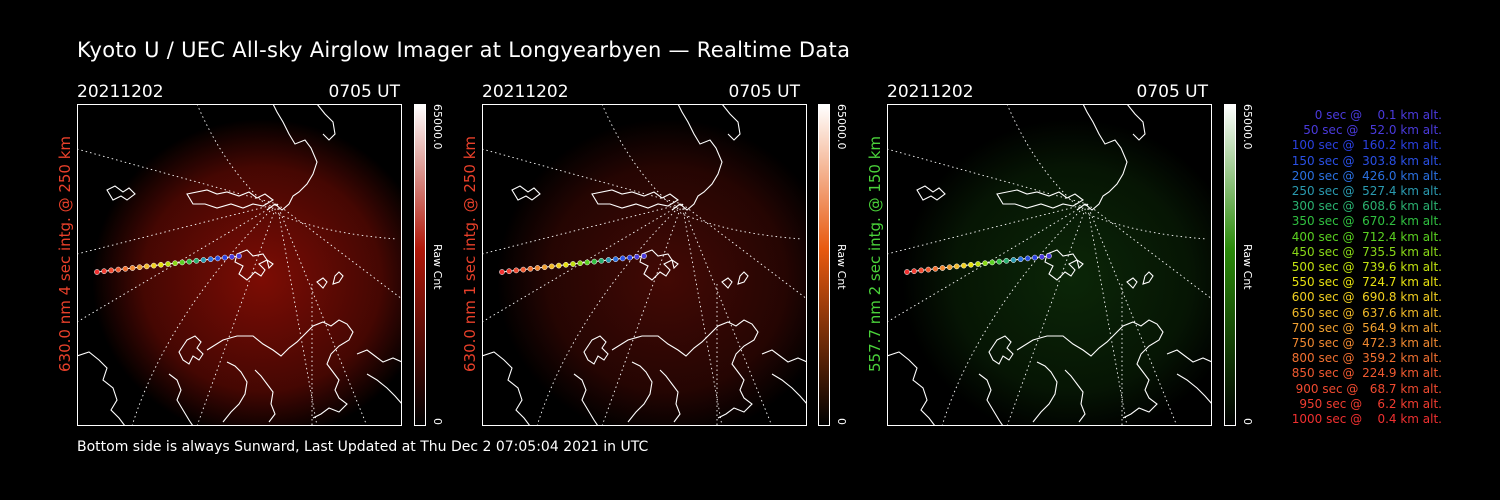  I want to click on legend-row: 100 sec @ 160.2 km alt., so click(1366, 145).